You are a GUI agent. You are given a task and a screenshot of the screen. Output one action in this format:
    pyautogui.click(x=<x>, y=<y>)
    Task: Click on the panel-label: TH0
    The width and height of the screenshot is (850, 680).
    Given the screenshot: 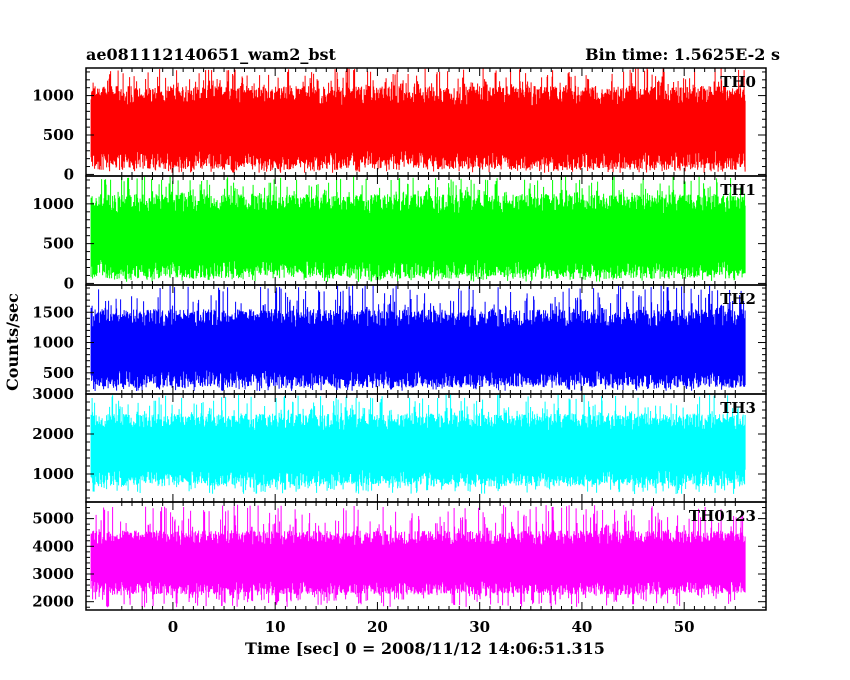 What is the action you would take?
    pyautogui.click(x=738, y=82)
    